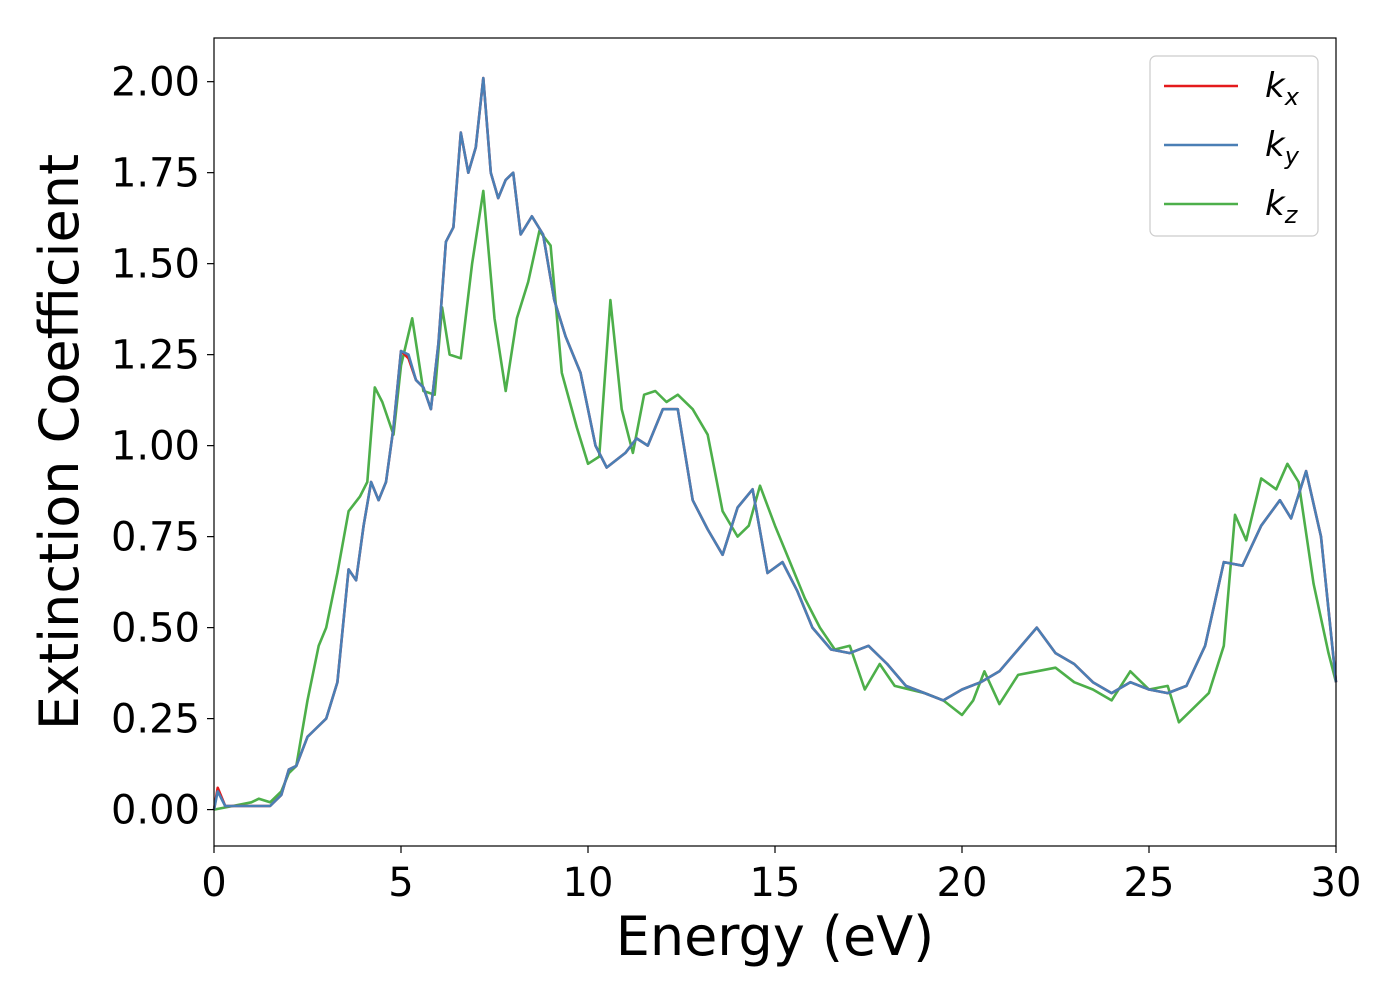  I want to click on legend-label-k-y: ky, so click(1282, 147).